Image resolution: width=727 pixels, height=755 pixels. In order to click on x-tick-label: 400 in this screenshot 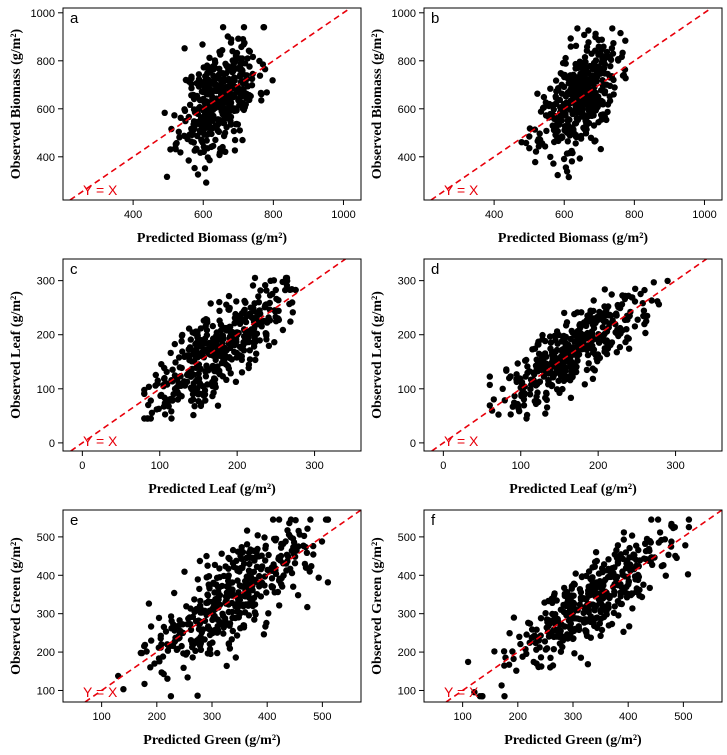, I will do `click(133, 215)`.